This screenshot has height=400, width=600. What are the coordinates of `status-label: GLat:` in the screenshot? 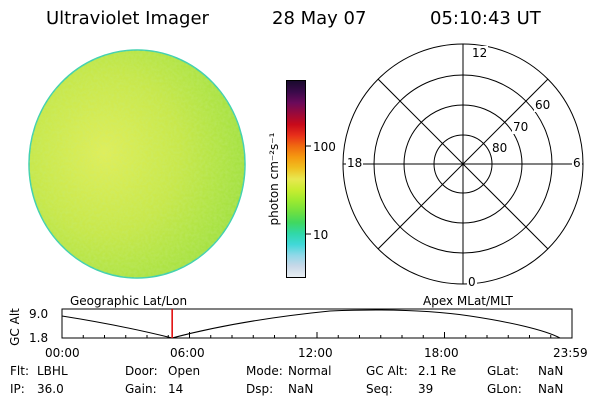 It's located at (503, 371).